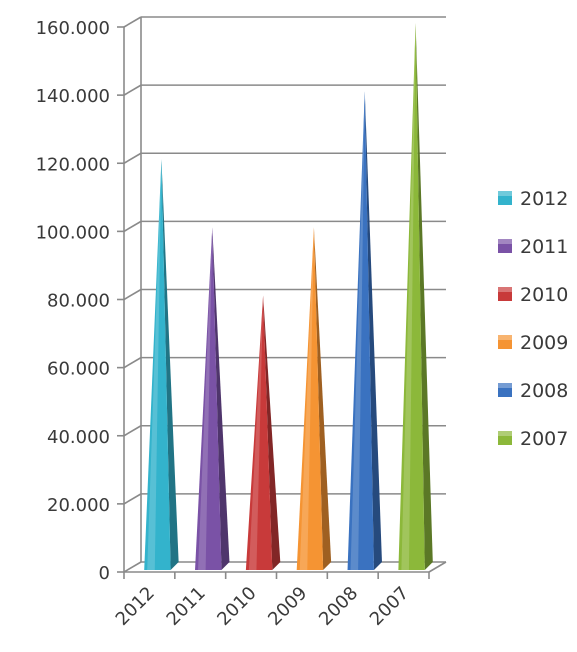  What do you see at coordinates (256, 432) in the screenshot?
I see `bar-highlight-2010` at bounding box center [256, 432].